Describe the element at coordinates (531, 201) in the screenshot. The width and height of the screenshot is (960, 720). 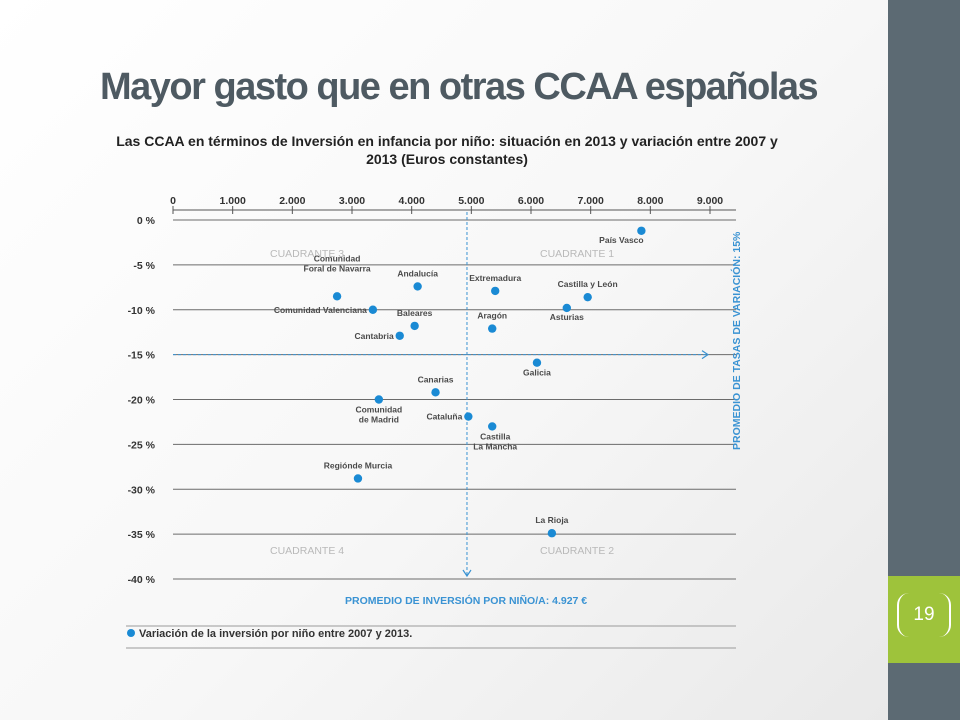
I see `x-tick-label: 6.000` at that location.